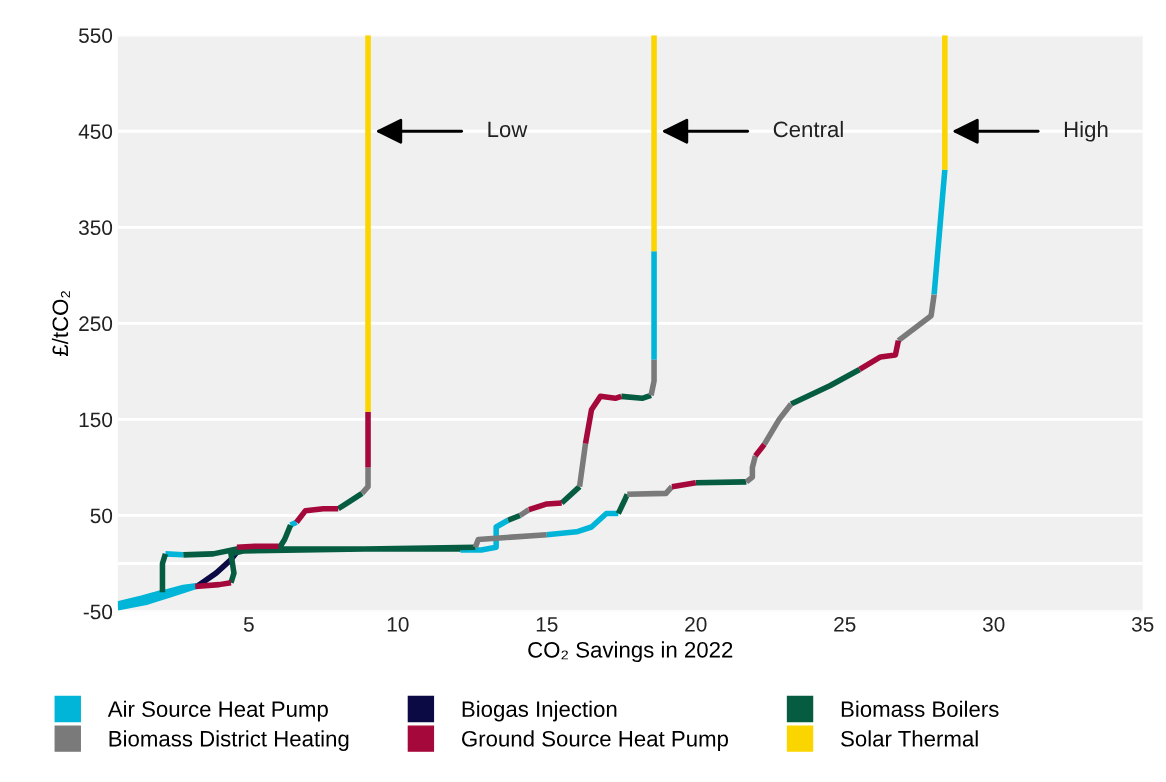 This screenshot has height=782, width=1166. I want to click on x-tick-label: 10, so click(398, 624).